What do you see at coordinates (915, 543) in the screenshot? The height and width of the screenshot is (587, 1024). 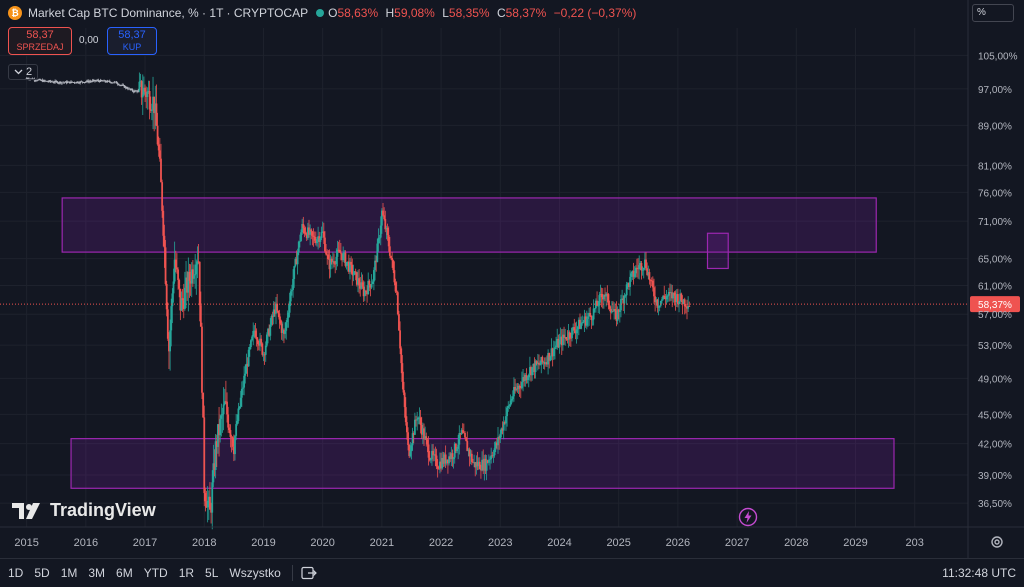 I see `time-tick-label: 203` at bounding box center [915, 543].